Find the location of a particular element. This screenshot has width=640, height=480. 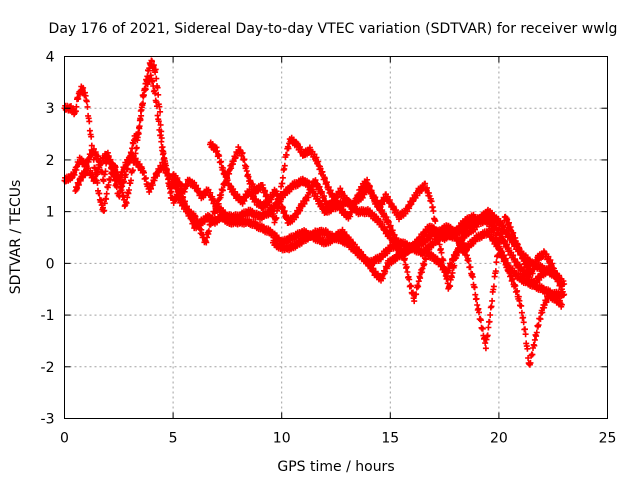

x-tick-label: 15 is located at coordinates (390, 439).